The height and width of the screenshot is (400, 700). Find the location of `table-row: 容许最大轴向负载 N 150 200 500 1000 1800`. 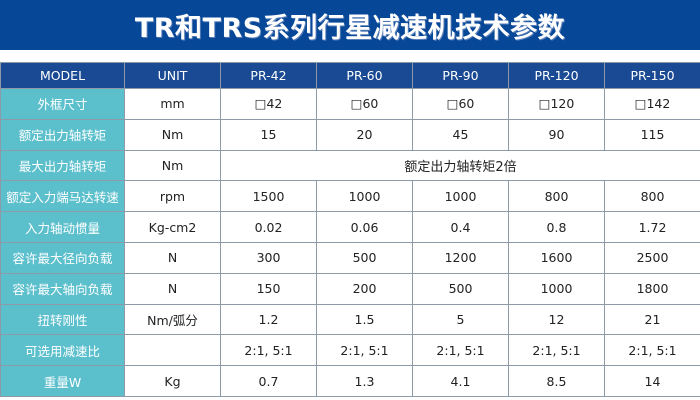

table-row: 容许最大轴向负载 N 150 200 500 1000 1800 is located at coordinates (350, 288).